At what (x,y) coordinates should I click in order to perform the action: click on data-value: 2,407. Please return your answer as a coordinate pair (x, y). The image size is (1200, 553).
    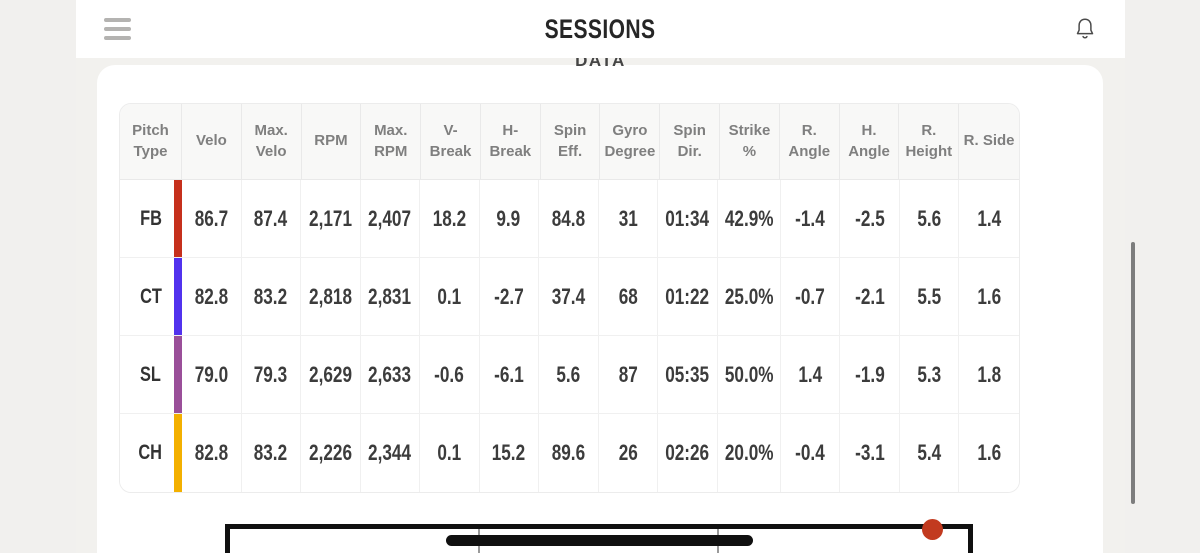
    Looking at the image, I should click on (390, 218).